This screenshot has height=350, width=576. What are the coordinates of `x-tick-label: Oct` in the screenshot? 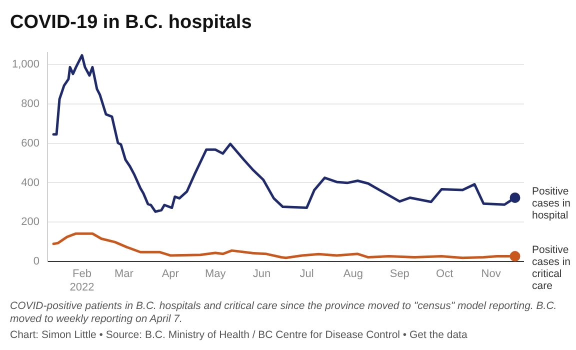 It's located at (445, 274).